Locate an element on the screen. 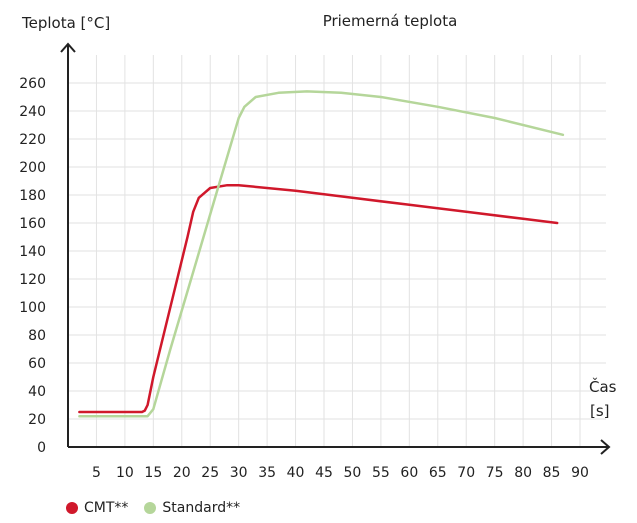 The height and width of the screenshot is (523, 637). y-tick-label: 40 is located at coordinates (37, 392).